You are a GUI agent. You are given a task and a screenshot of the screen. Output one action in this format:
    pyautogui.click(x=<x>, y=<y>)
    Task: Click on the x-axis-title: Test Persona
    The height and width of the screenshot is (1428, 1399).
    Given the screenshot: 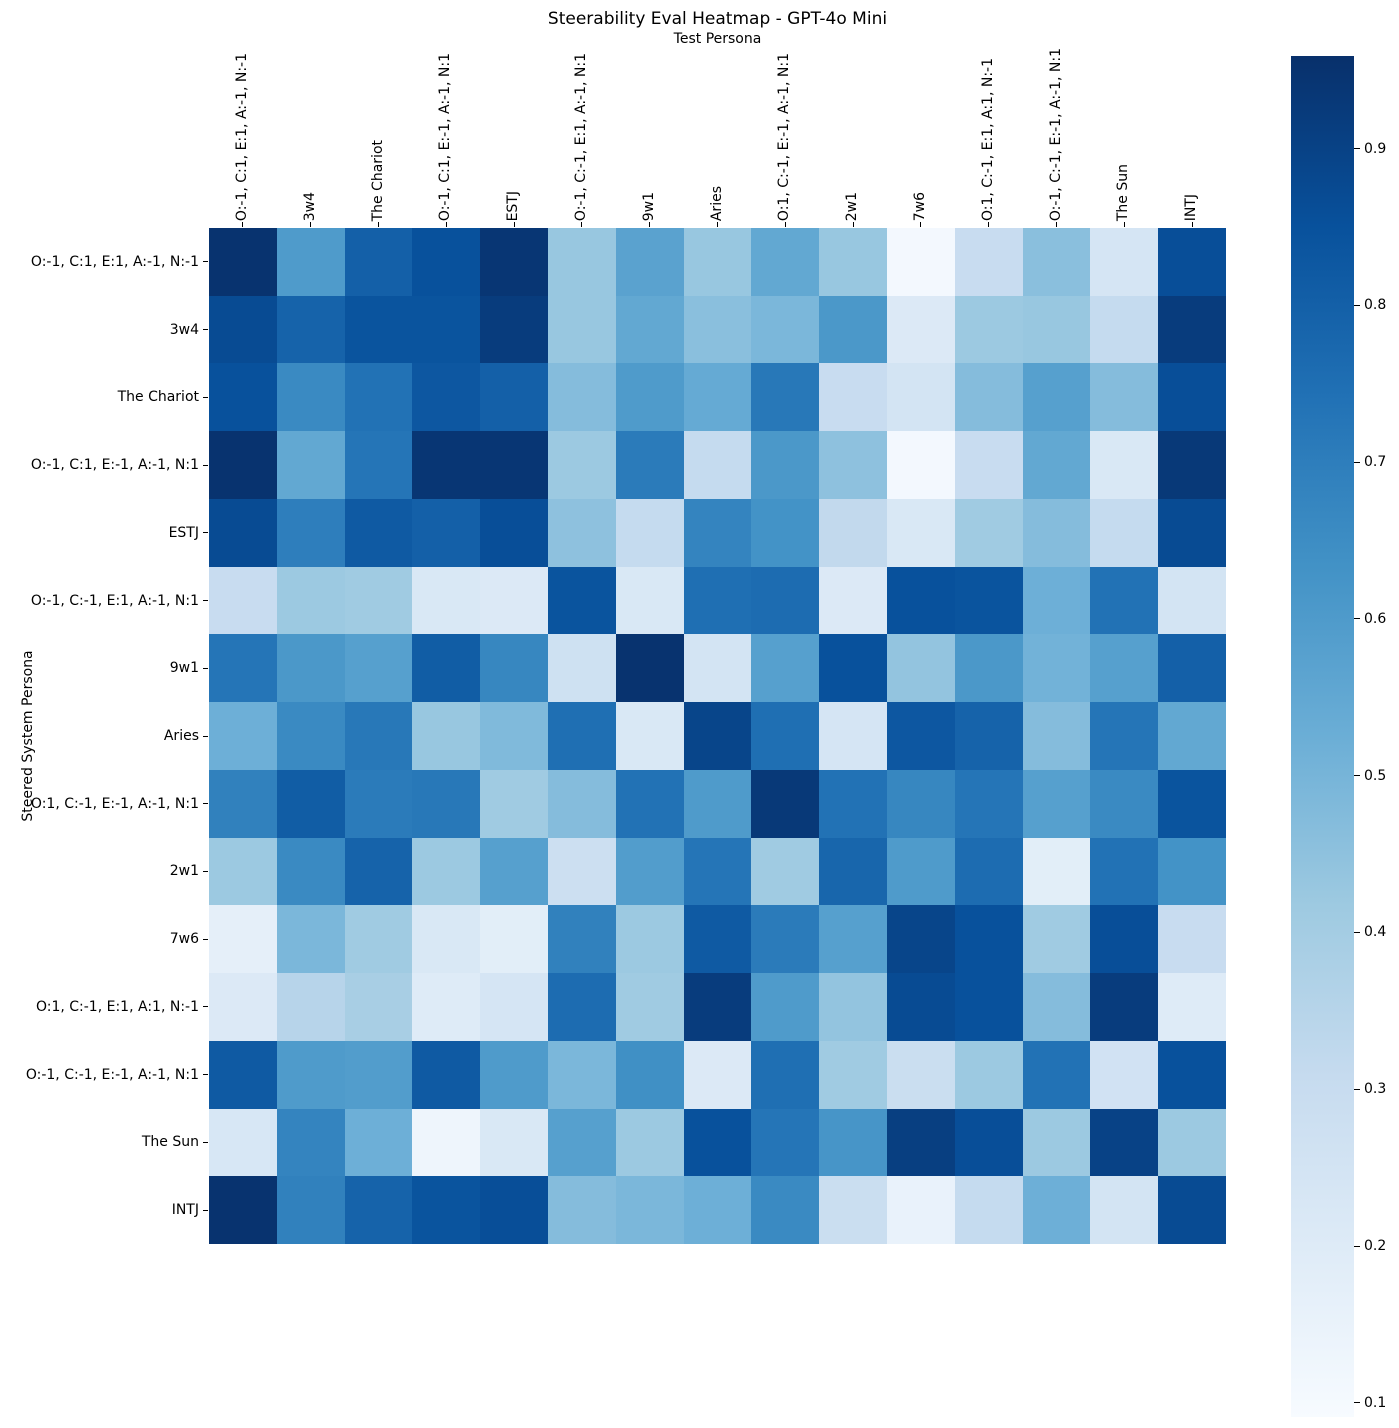 What is the action you would take?
    pyautogui.click(x=717, y=39)
    